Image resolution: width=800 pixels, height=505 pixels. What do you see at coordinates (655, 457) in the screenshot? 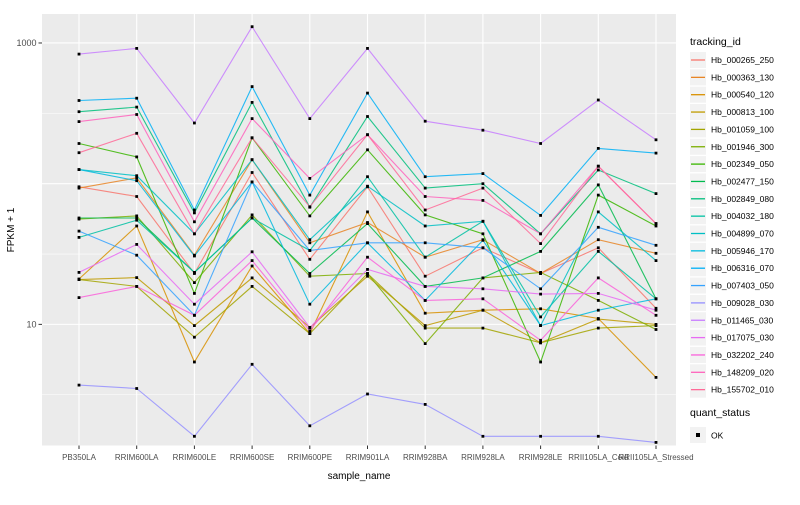
I see `x-tick-label: RRII105LA_Stressed` at bounding box center [655, 457].